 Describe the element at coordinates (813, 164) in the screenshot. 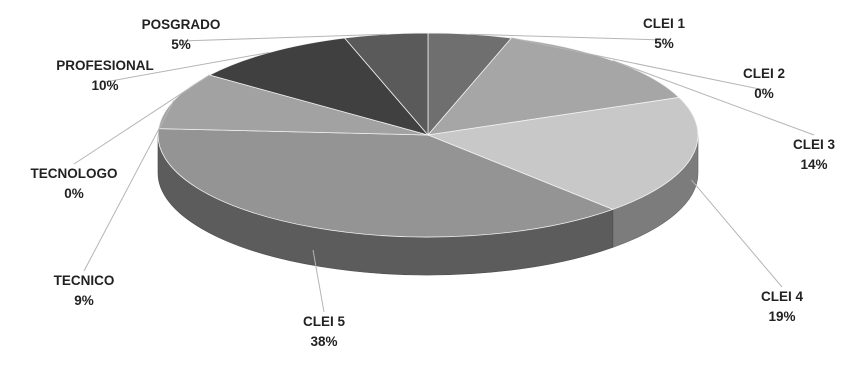

I see `slice-value-clei-3: 14%` at that location.